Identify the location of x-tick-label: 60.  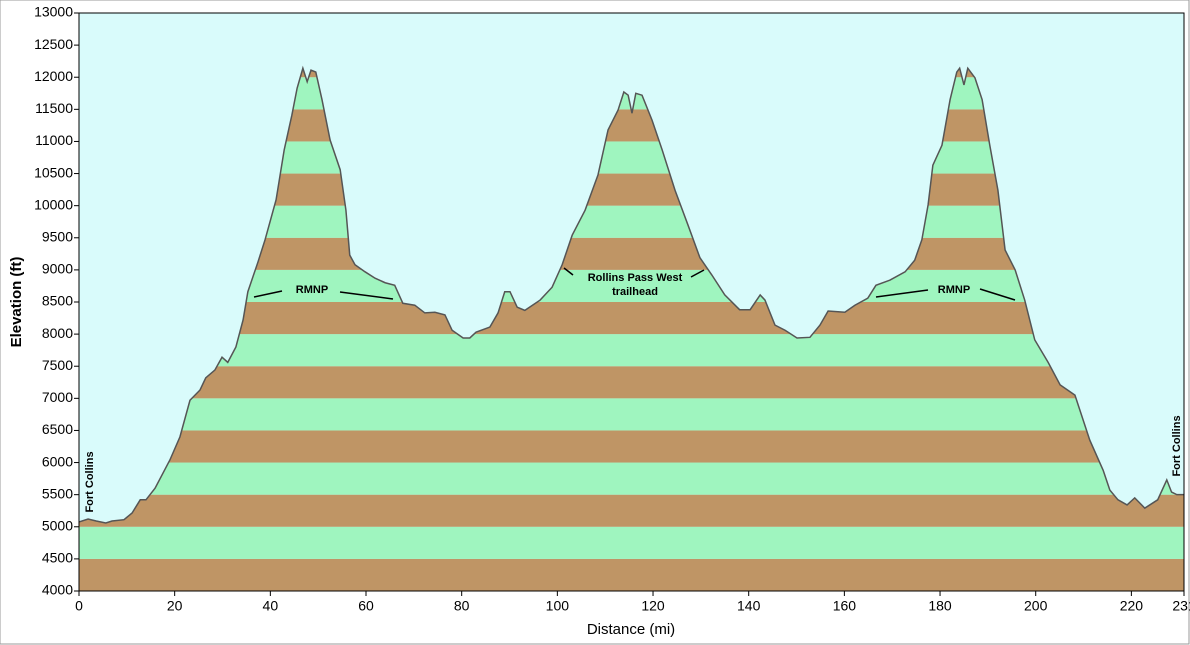
(366, 606).